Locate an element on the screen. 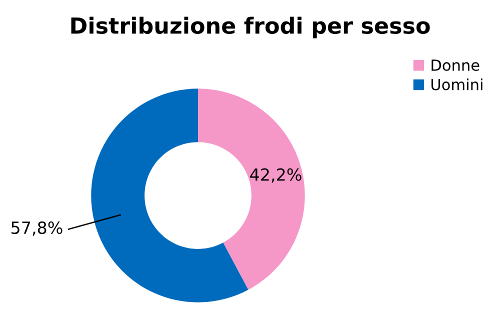  donut-slice is located at coordinates (251, 189).